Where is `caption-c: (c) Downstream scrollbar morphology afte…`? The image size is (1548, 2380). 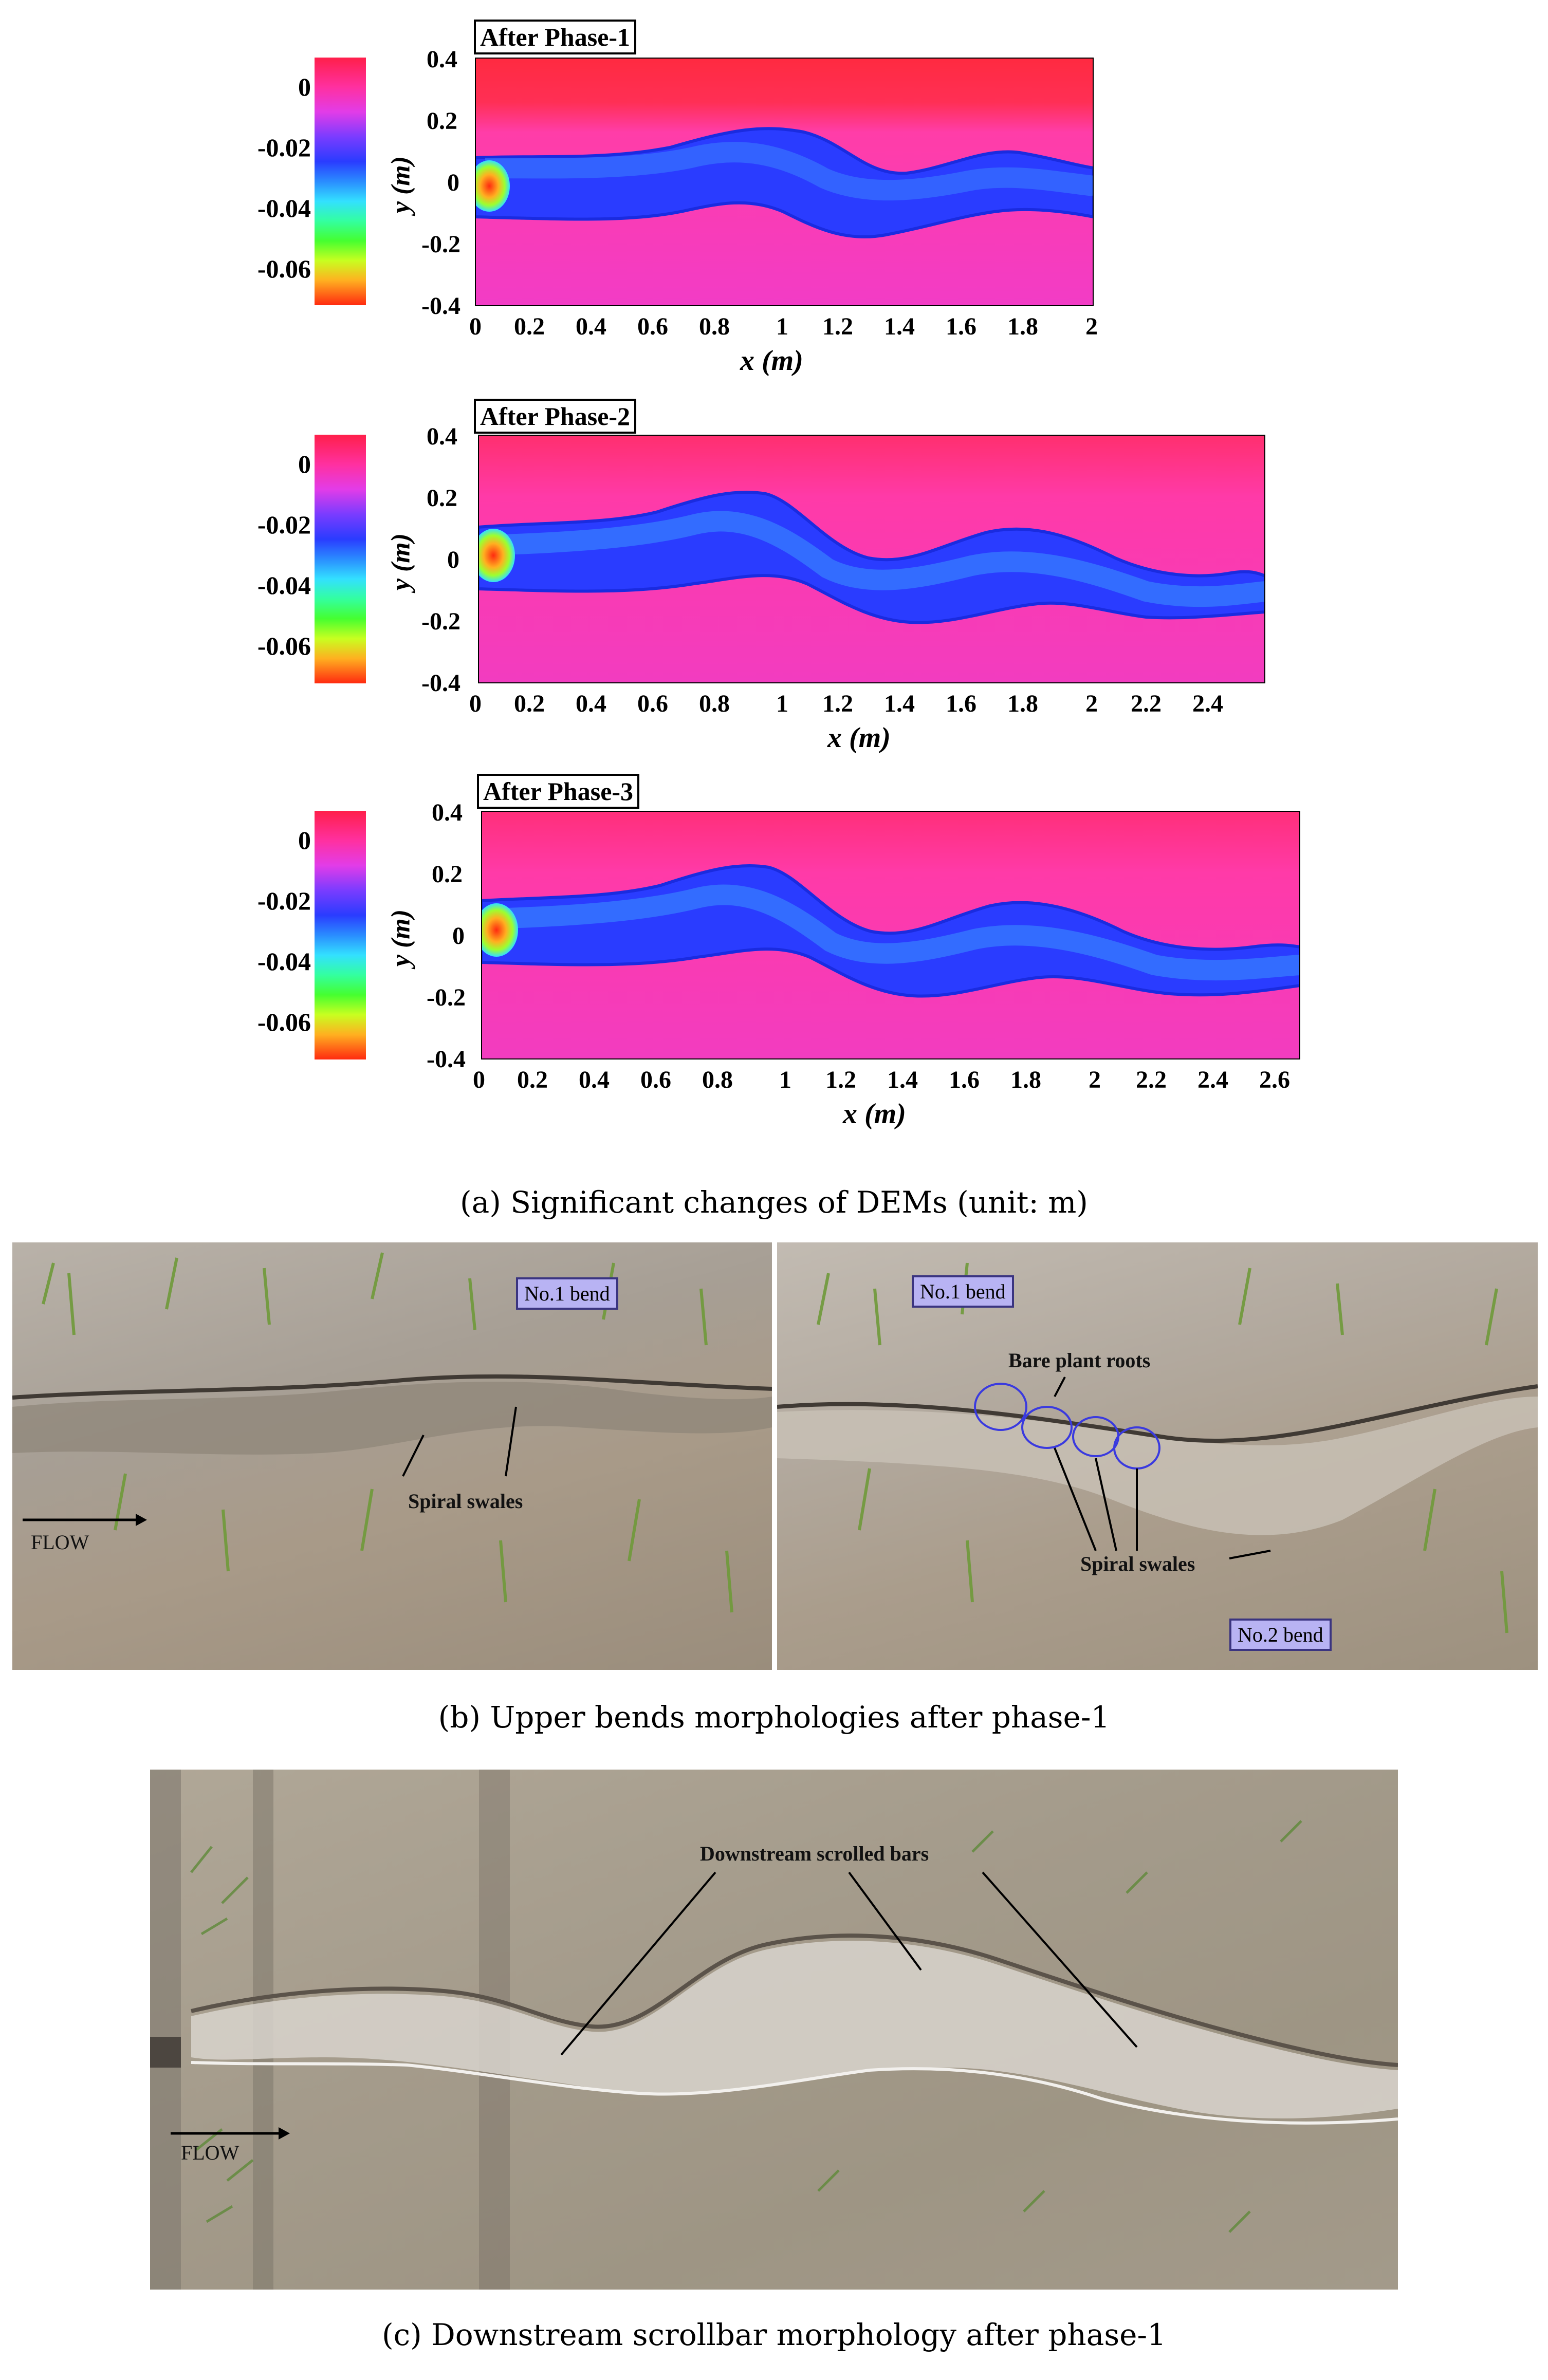 caption-c: (c) Downstream scrollbar morphology afte… is located at coordinates (774, 2334).